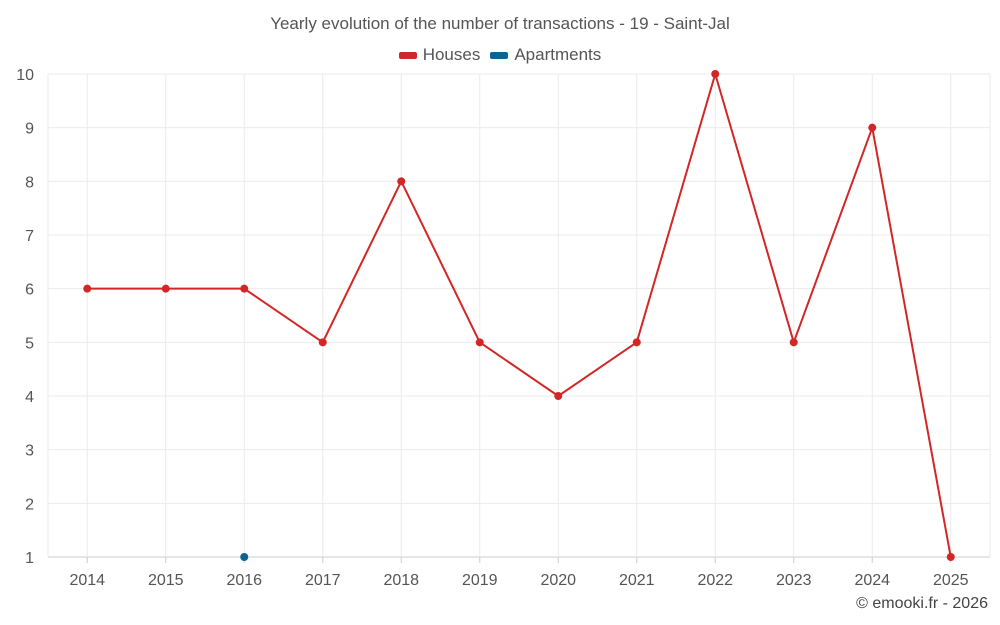  What do you see at coordinates (323, 580) in the screenshot?
I see `x-tick-label: 2017` at bounding box center [323, 580].